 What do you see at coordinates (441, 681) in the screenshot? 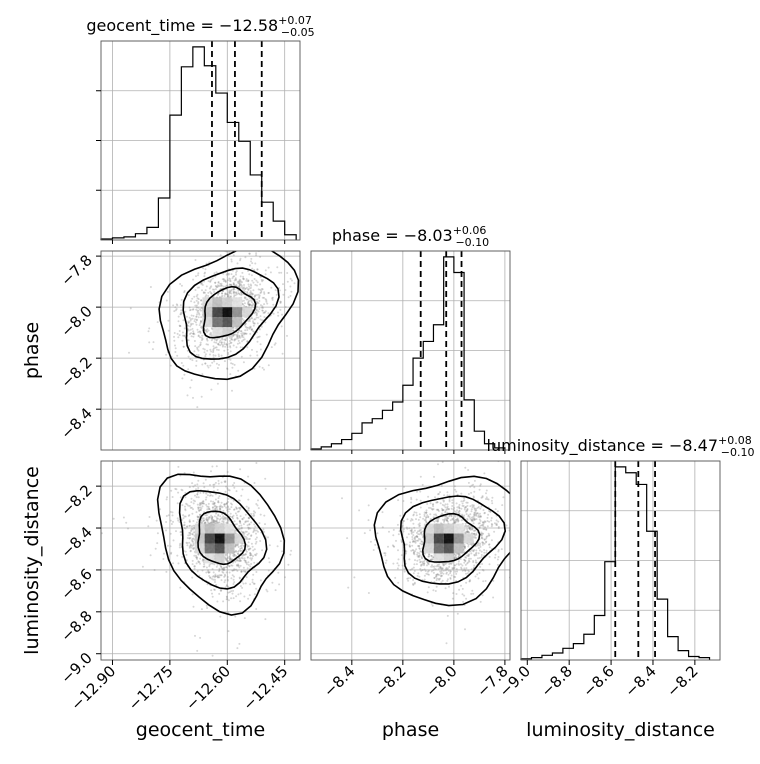
I see `xtick-label-phase: −8.0` at bounding box center [441, 681].